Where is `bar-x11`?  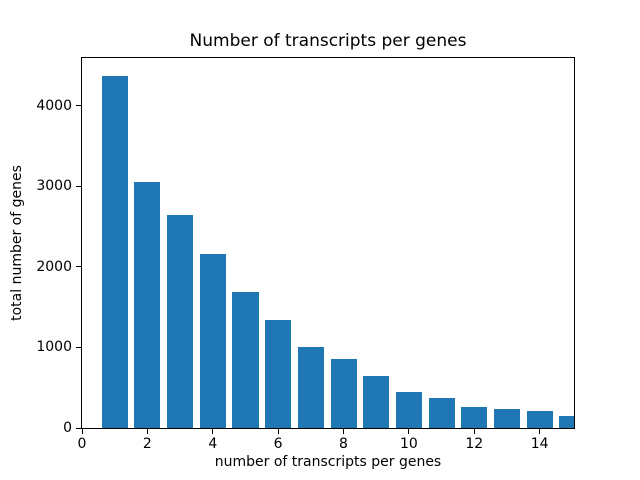
bar-x11 is located at coordinates (441, 413).